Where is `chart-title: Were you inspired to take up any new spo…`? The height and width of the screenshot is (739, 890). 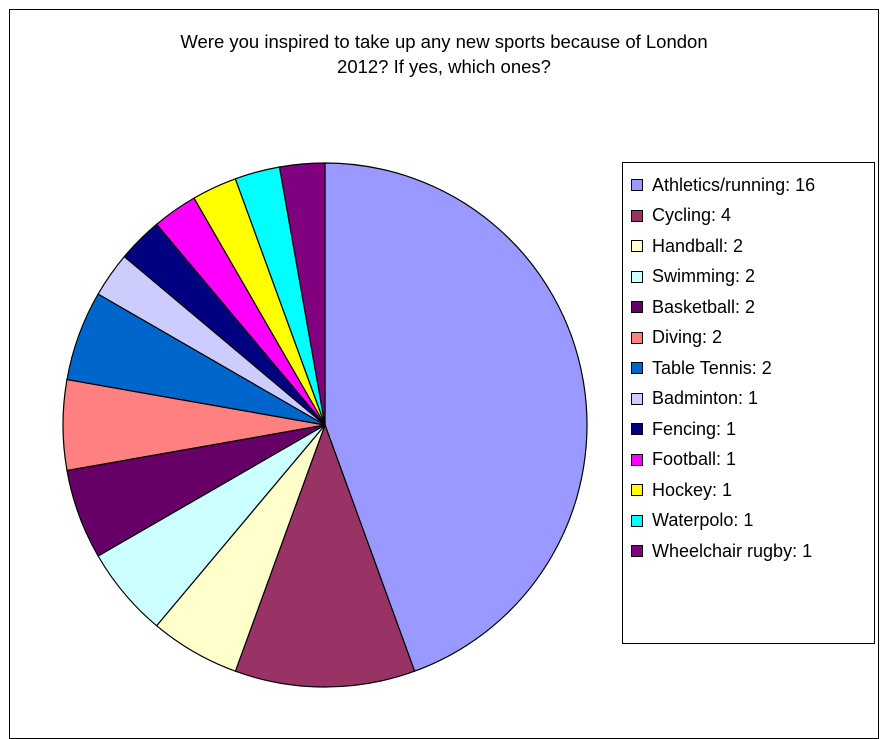 chart-title: Were you inspired to take up any new spo… is located at coordinates (444, 54).